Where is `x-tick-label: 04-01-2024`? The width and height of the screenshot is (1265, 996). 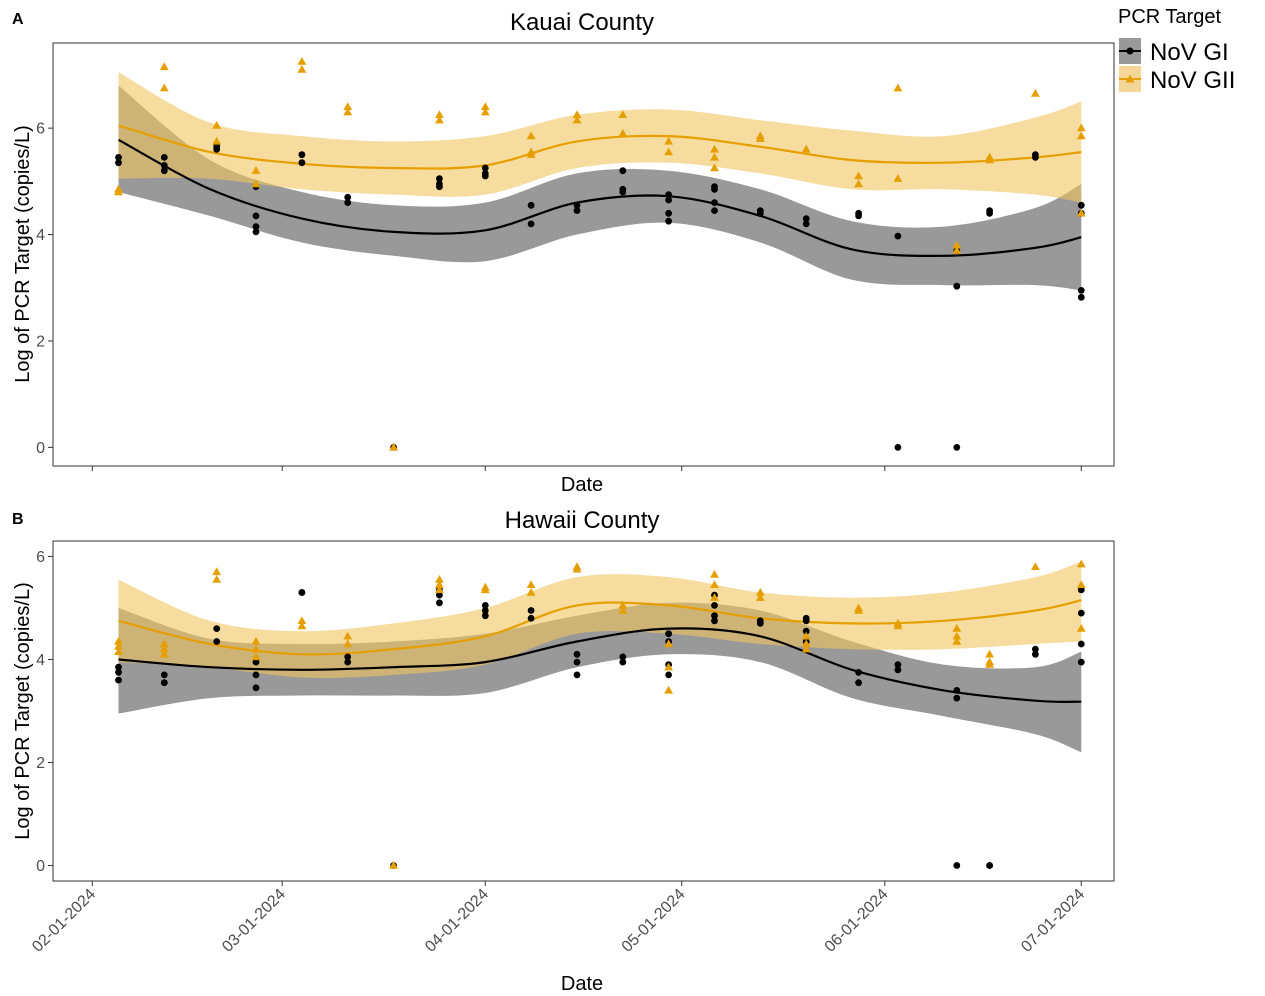
x-tick-label: 04-01-2024 is located at coordinates (457, 921).